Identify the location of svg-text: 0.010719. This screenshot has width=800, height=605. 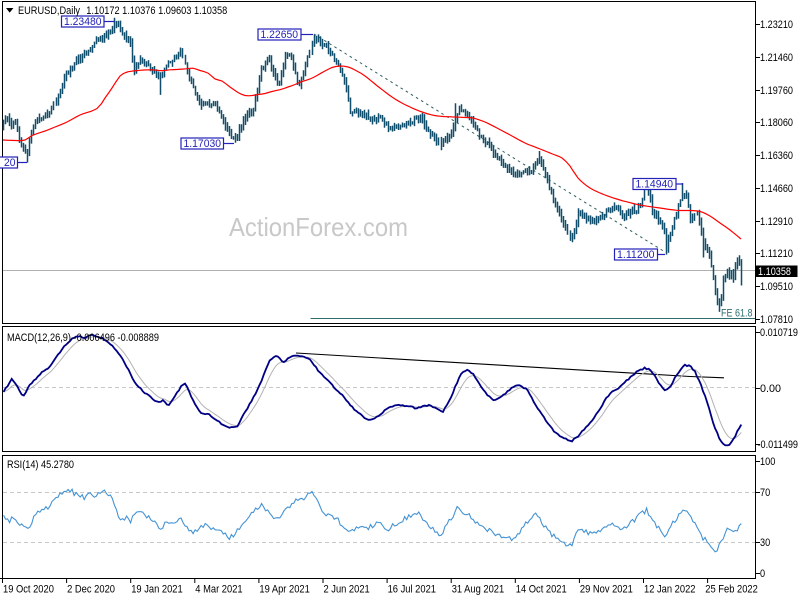
(779, 333).